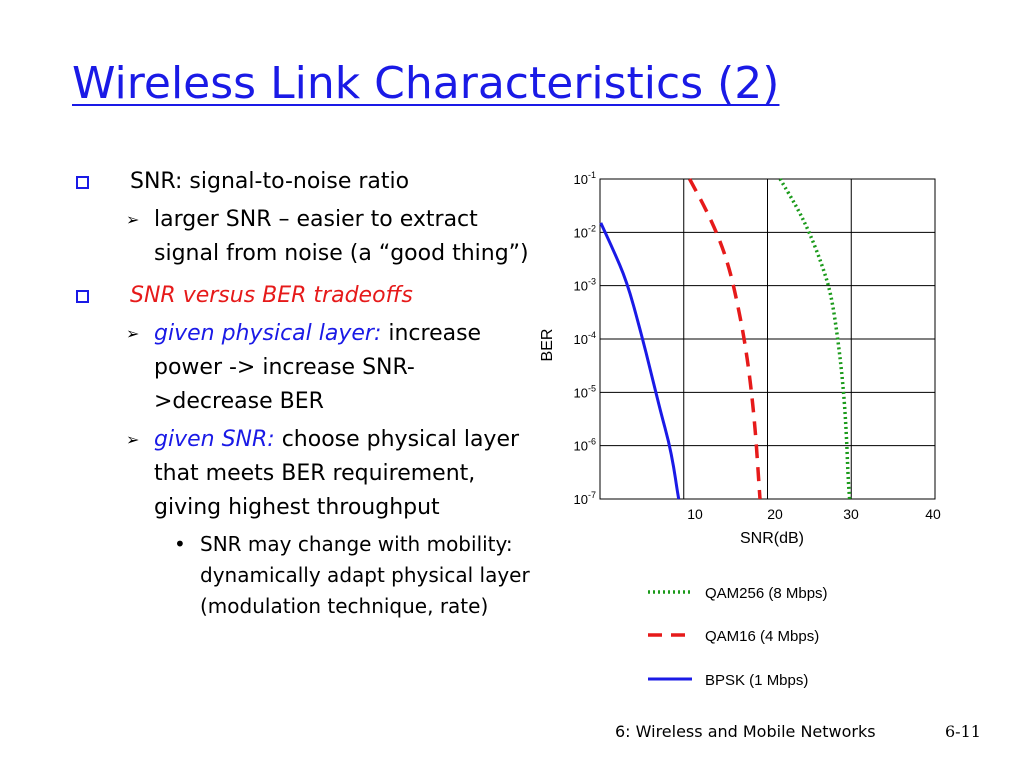  I want to click on y-tick-label: 10⁻³, so click(585, 285).